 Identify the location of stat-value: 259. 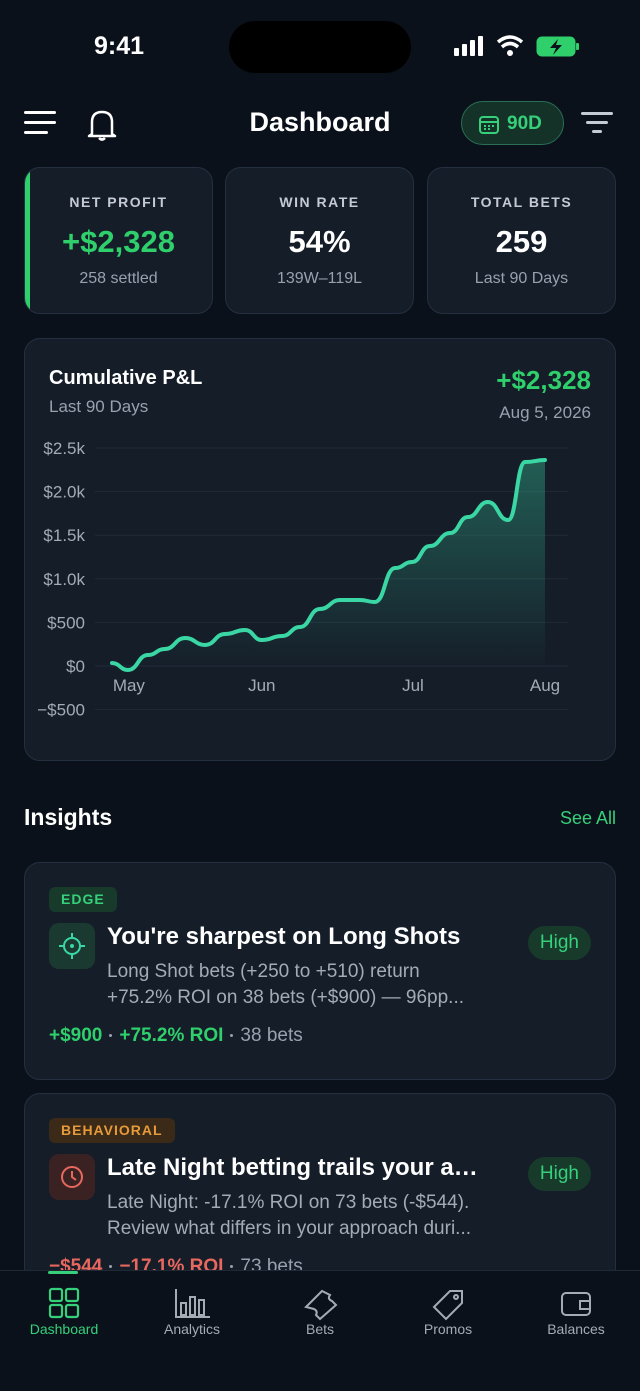
(521, 241).